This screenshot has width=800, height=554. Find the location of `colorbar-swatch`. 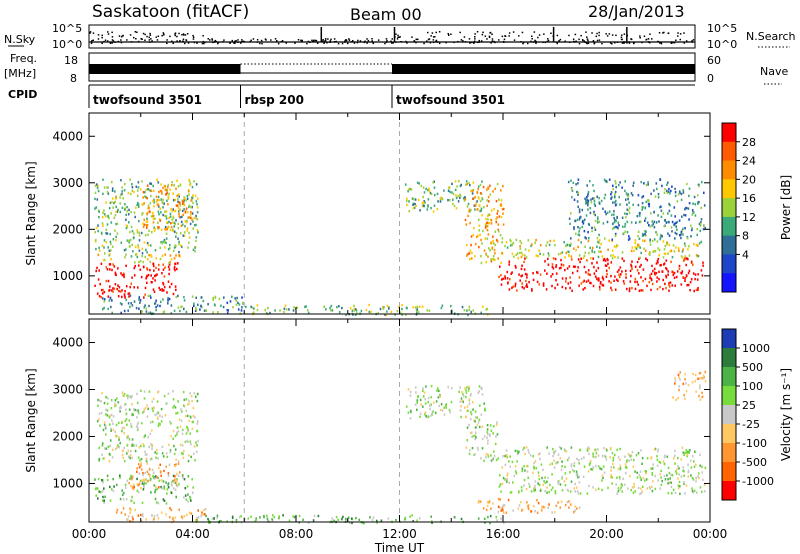

colorbar-swatch is located at coordinates (729, 339).